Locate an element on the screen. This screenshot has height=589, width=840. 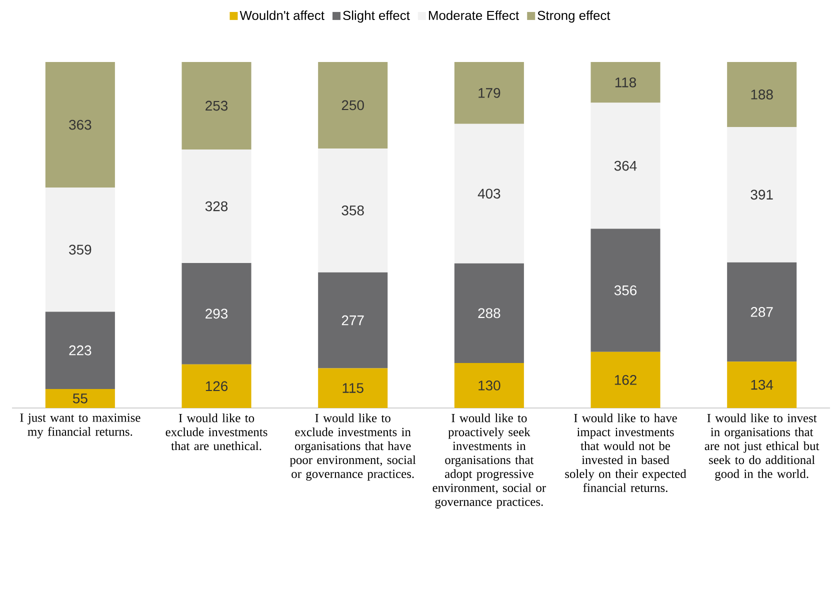
data-label: 115 is located at coordinates (353, 388).